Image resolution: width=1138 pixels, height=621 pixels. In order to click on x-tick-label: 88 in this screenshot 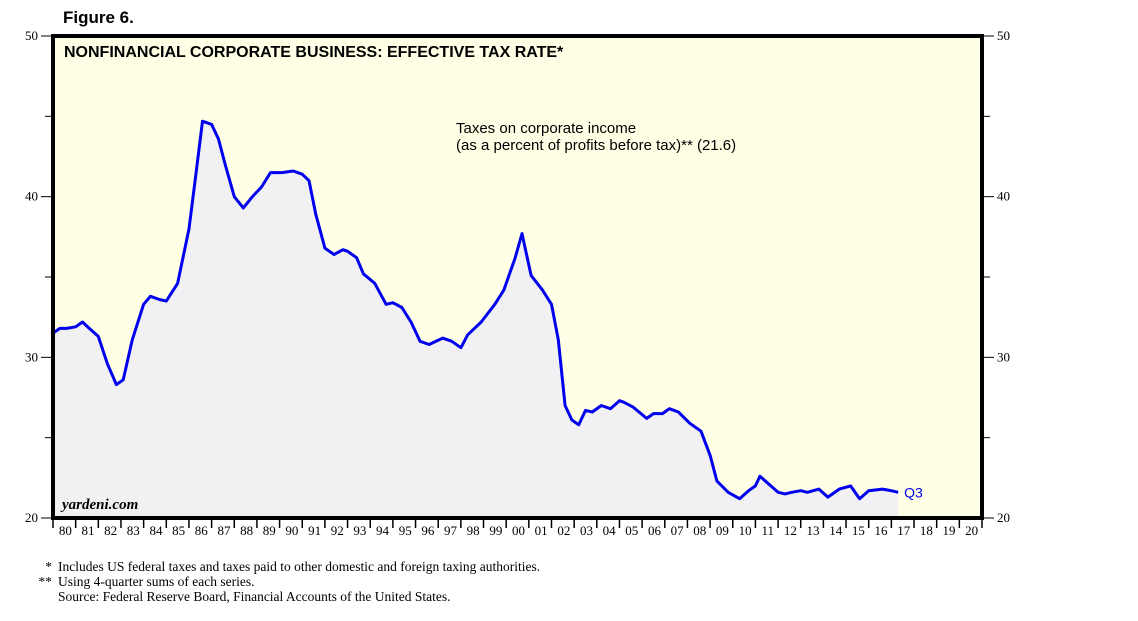, I will do `click(246, 530)`.